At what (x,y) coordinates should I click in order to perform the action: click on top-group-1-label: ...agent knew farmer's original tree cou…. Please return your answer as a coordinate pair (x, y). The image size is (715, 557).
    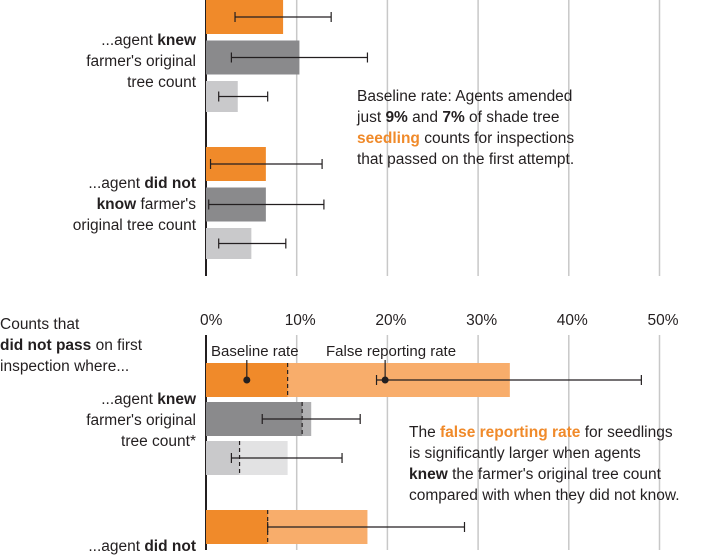
    Looking at the image, I should click on (141, 61).